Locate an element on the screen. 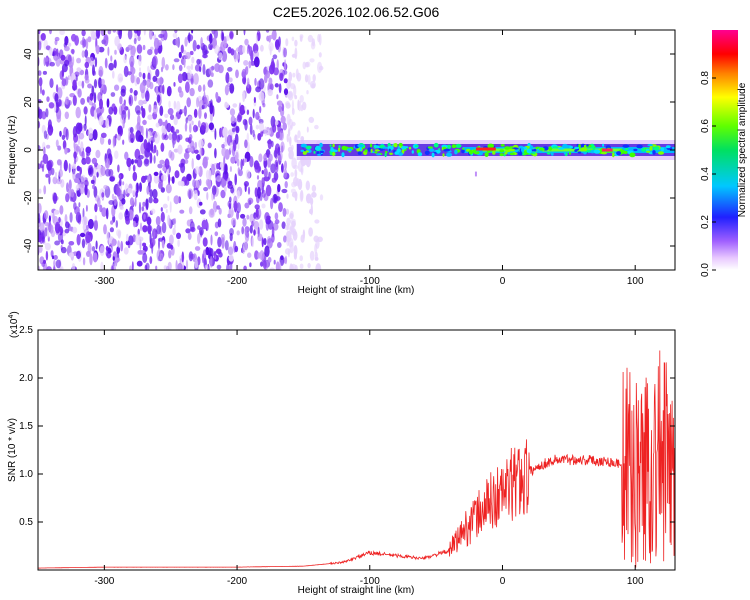 The width and height of the screenshot is (750, 600). spectrogram-xtick-label: -100 is located at coordinates (370, 281).